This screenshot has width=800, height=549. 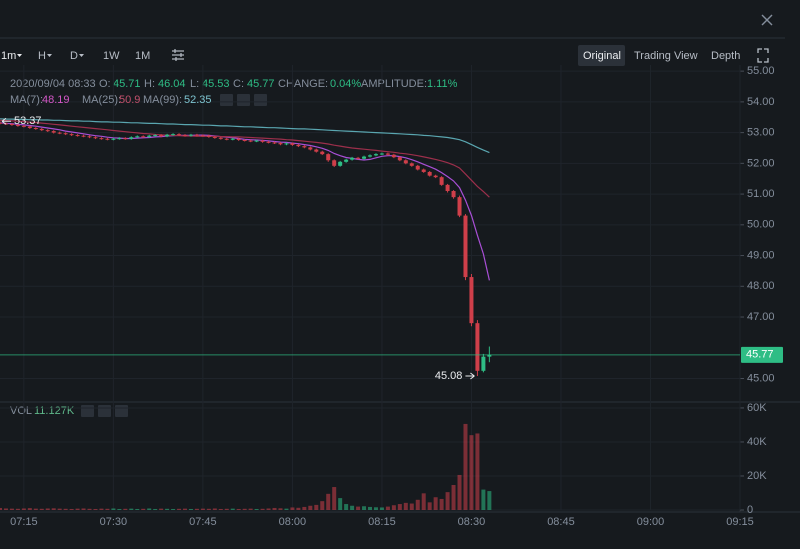 I want to click on dropdown-arrow, so click(x=49, y=55).